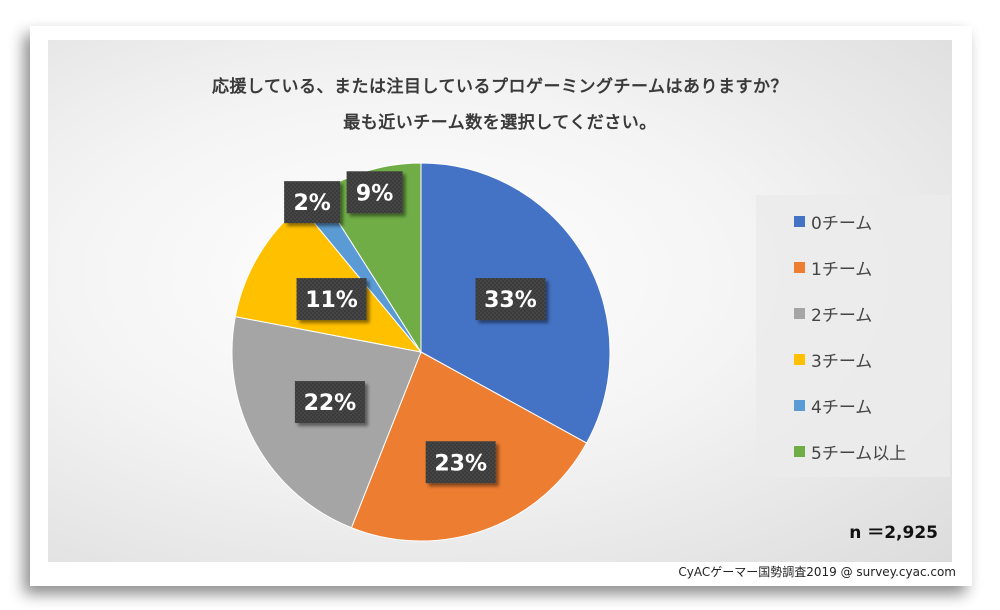 This screenshot has width=1000, height=610. Describe the element at coordinates (842, 269) in the screenshot. I see `legend-label-1: 1チーム` at that location.